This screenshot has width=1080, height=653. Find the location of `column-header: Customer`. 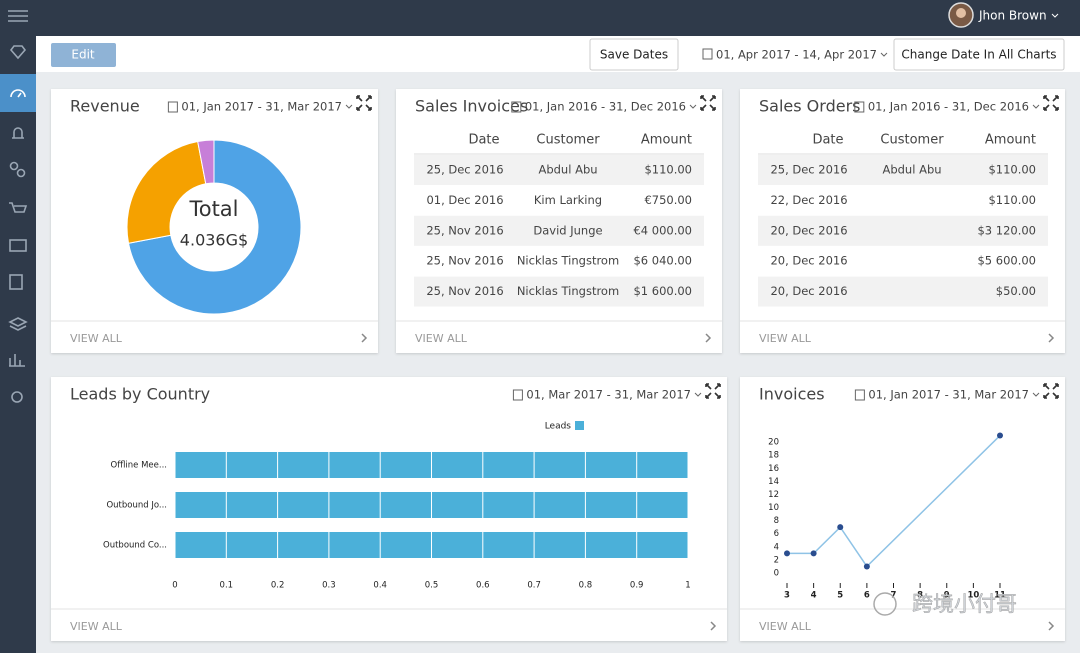

column-header: Customer is located at coordinates (912, 140).